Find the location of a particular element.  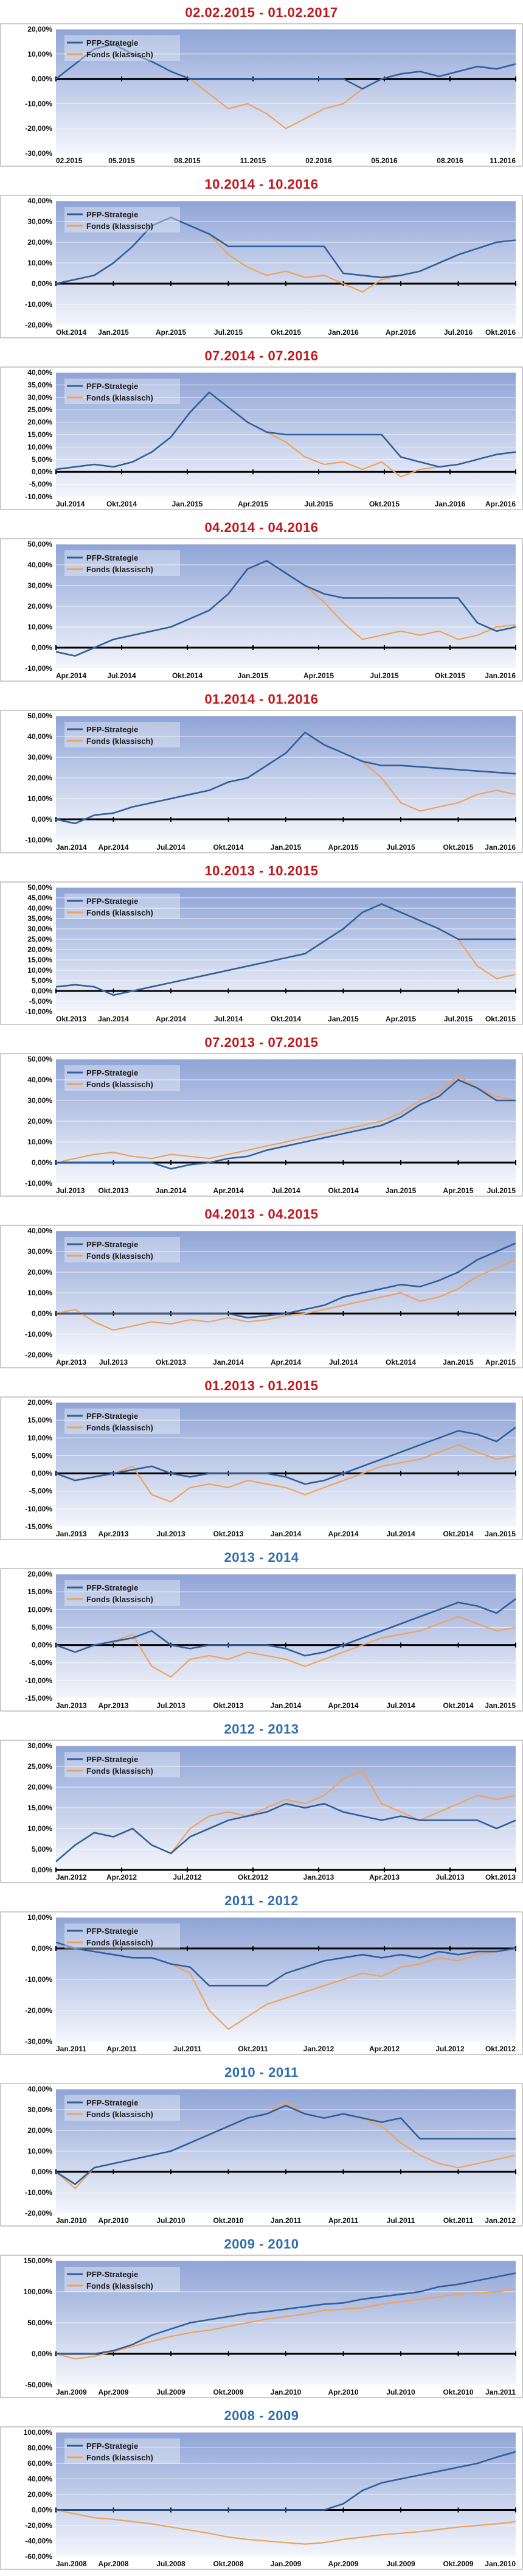

x-tick-label: Jan.2010 is located at coordinates (500, 2564).